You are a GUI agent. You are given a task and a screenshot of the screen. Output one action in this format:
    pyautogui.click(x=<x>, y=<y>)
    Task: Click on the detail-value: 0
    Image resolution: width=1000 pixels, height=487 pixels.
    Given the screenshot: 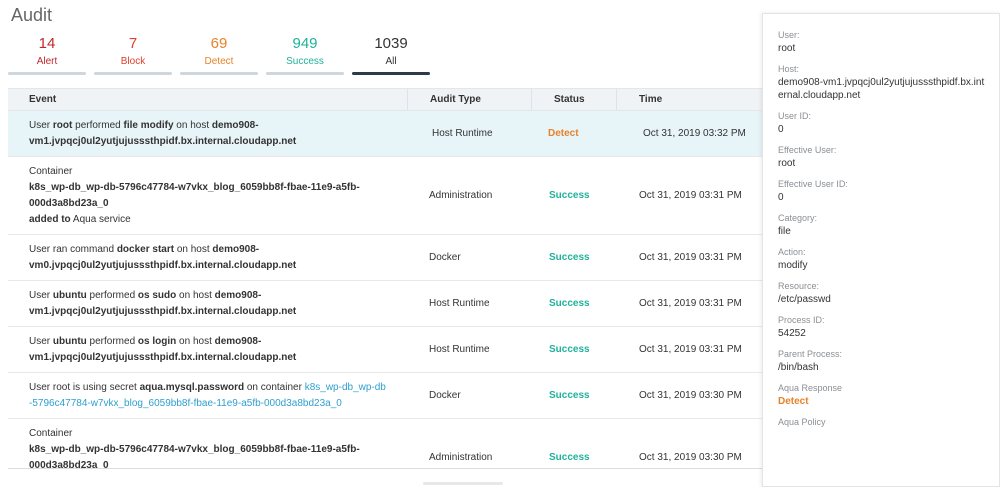 What is the action you would take?
    pyautogui.click(x=781, y=129)
    